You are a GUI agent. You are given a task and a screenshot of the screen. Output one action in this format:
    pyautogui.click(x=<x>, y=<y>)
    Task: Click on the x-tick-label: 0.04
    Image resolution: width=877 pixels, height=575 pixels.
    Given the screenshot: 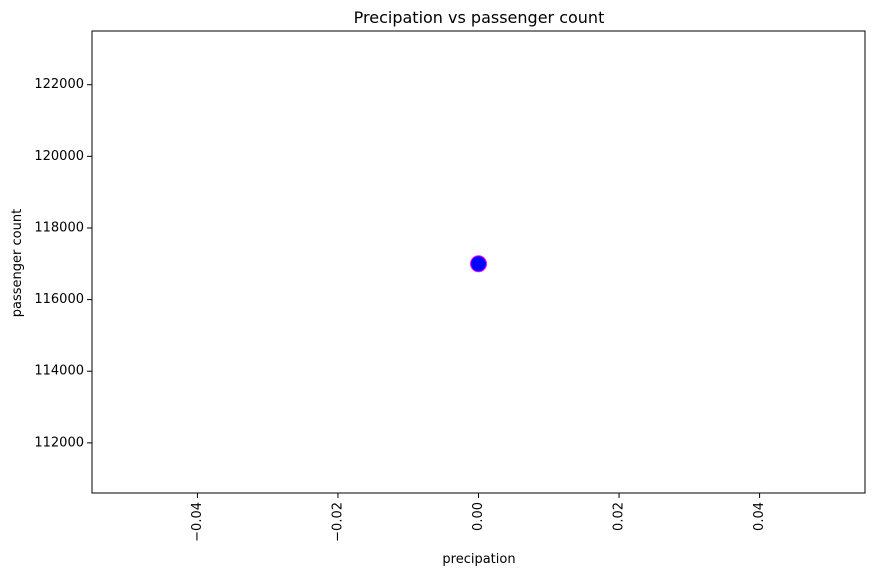 What is the action you would take?
    pyautogui.click(x=759, y=516)
    